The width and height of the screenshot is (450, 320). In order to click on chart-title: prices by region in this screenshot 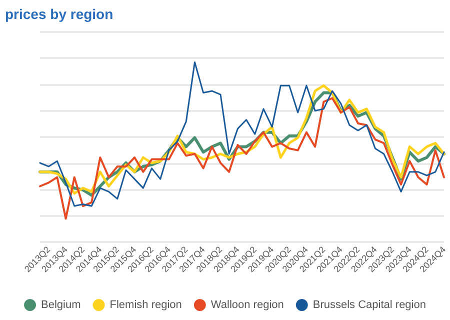, I will do `click(59, 14)`.